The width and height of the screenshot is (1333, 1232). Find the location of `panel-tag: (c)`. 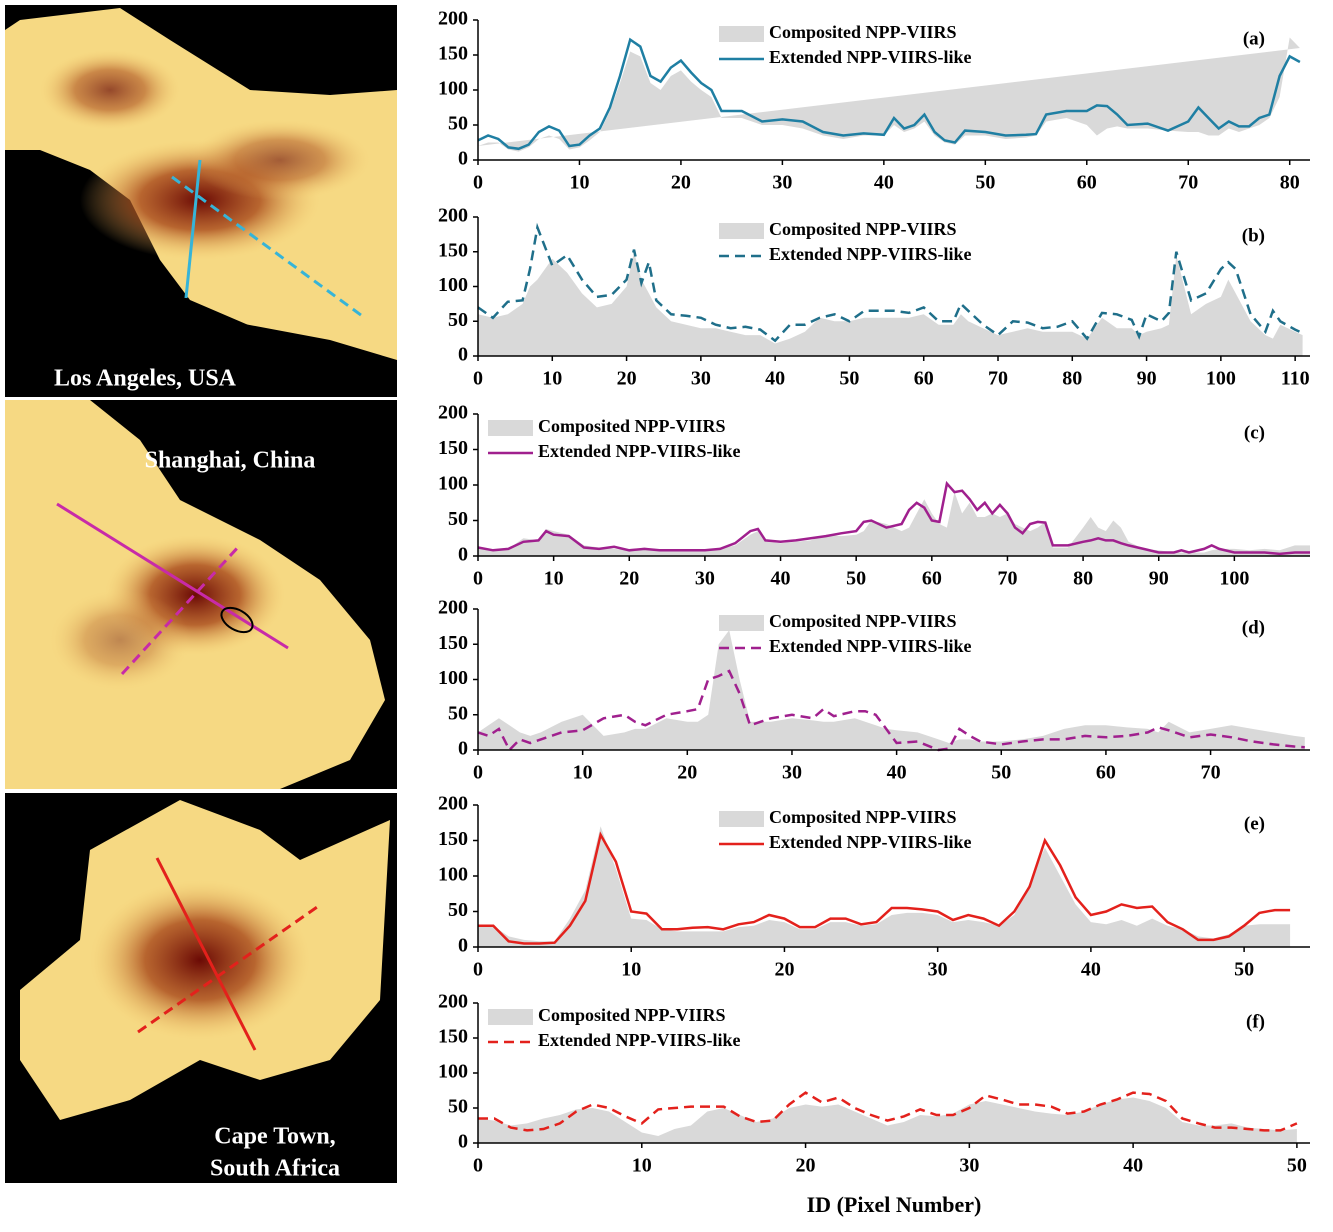

panel-tag: (c) is located at coordinates (1254, 432).